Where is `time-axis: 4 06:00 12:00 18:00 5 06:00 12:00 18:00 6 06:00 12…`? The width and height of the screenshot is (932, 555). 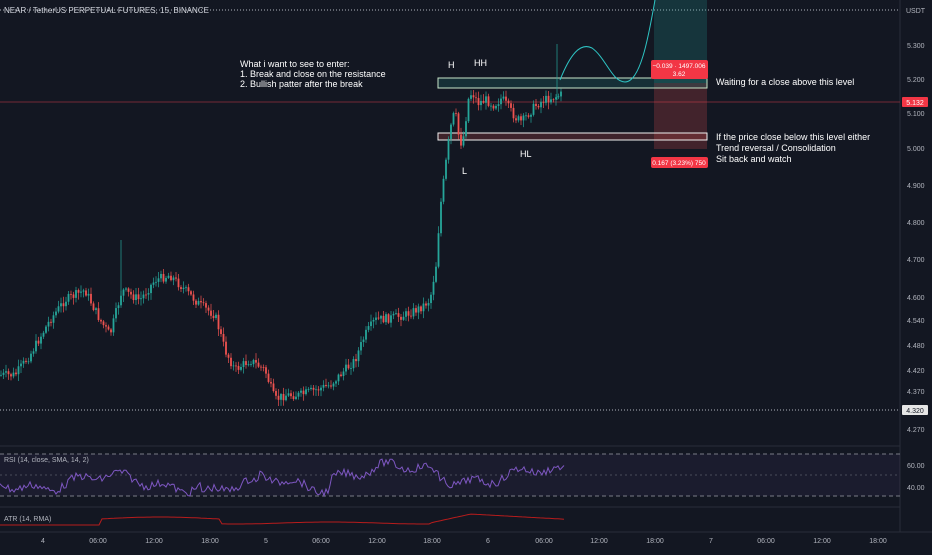 time-axis: 4 06:00 12:00 18:00 5 06:00 12:00 18:00 6 06:00 12… is located at coordinates (464, 541).